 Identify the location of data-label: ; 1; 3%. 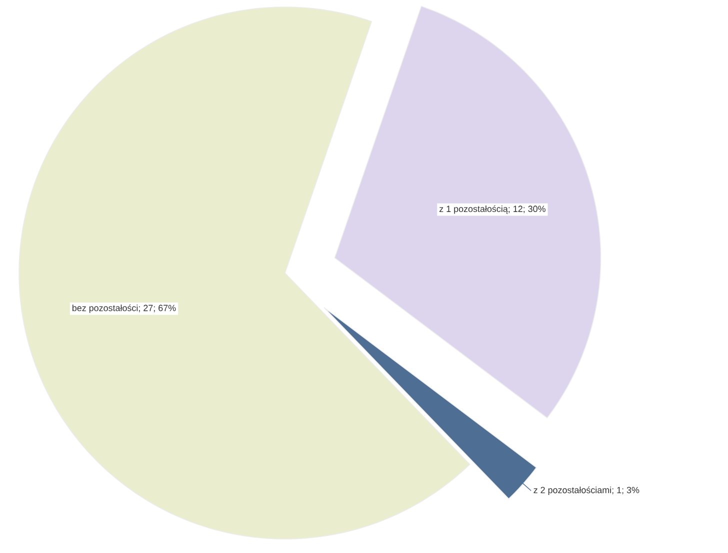
(626, 490).